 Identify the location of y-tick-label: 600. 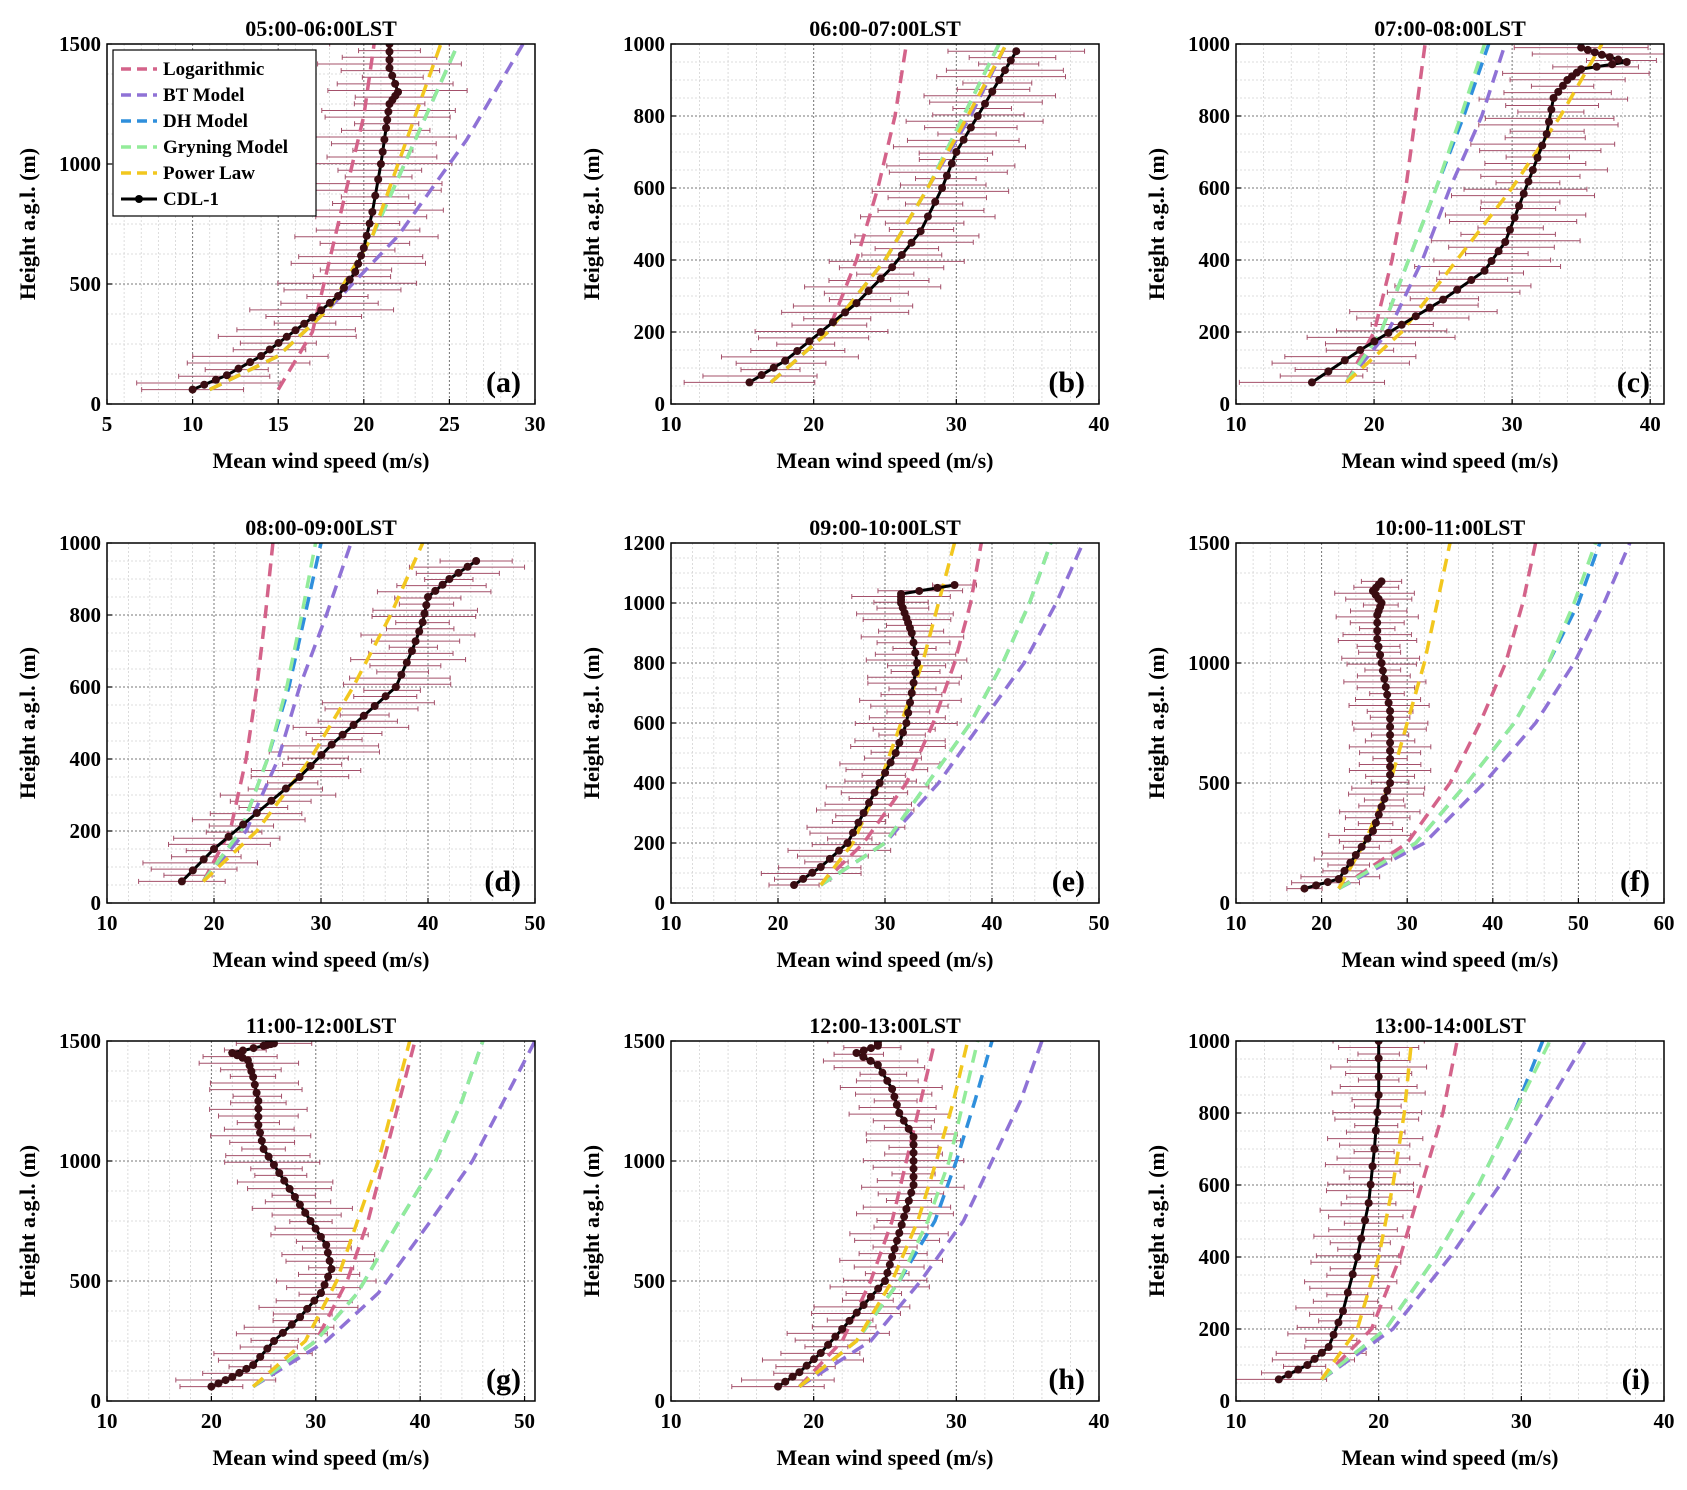
(86, 687).